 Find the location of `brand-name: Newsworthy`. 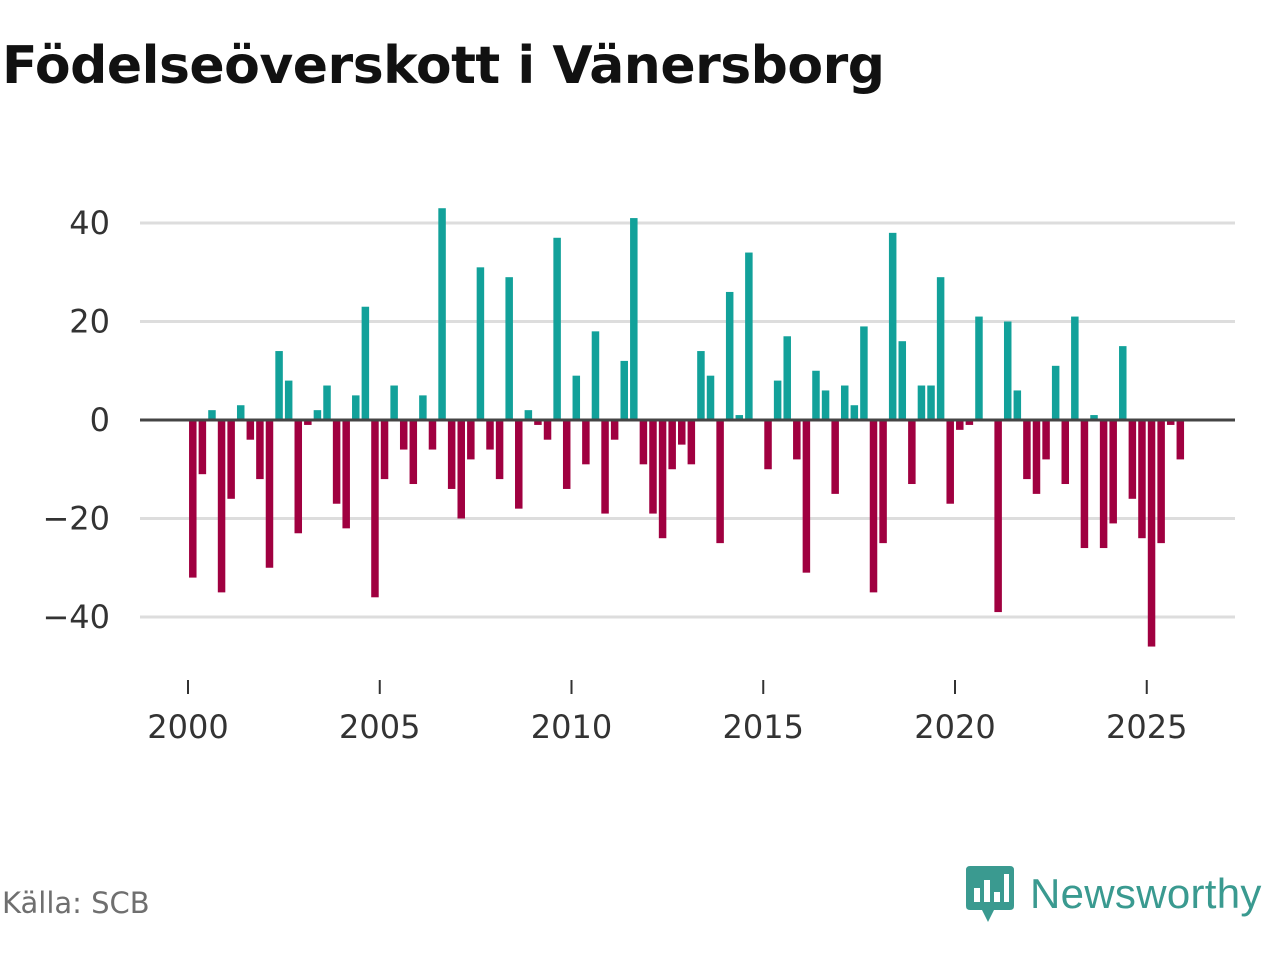

brand-name: Newsworthy is located at coordinates (1146, 893).